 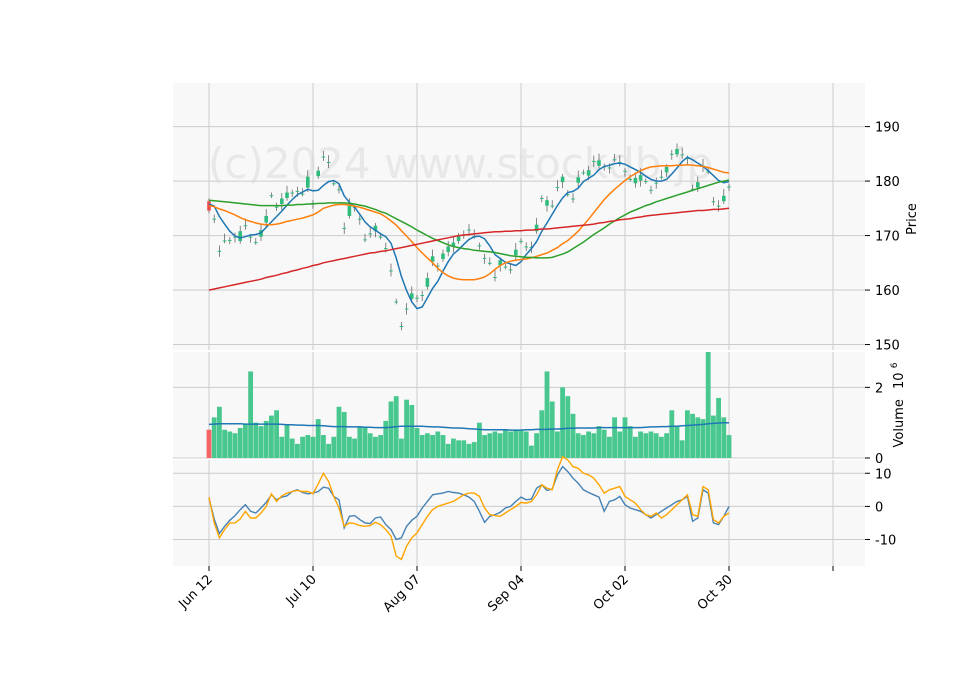 I want to click on price-y-tick-label: 180, so click(x=887, y=182).